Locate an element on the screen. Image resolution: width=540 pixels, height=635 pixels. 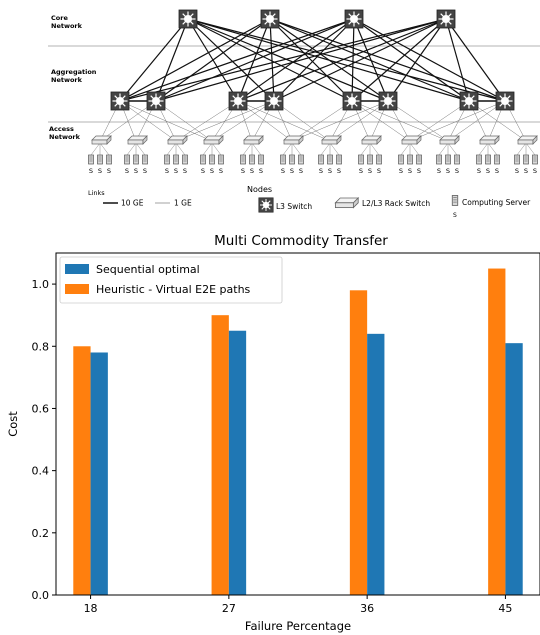
legend-nodes-title: Nodes is located at coordinates (259, 189).